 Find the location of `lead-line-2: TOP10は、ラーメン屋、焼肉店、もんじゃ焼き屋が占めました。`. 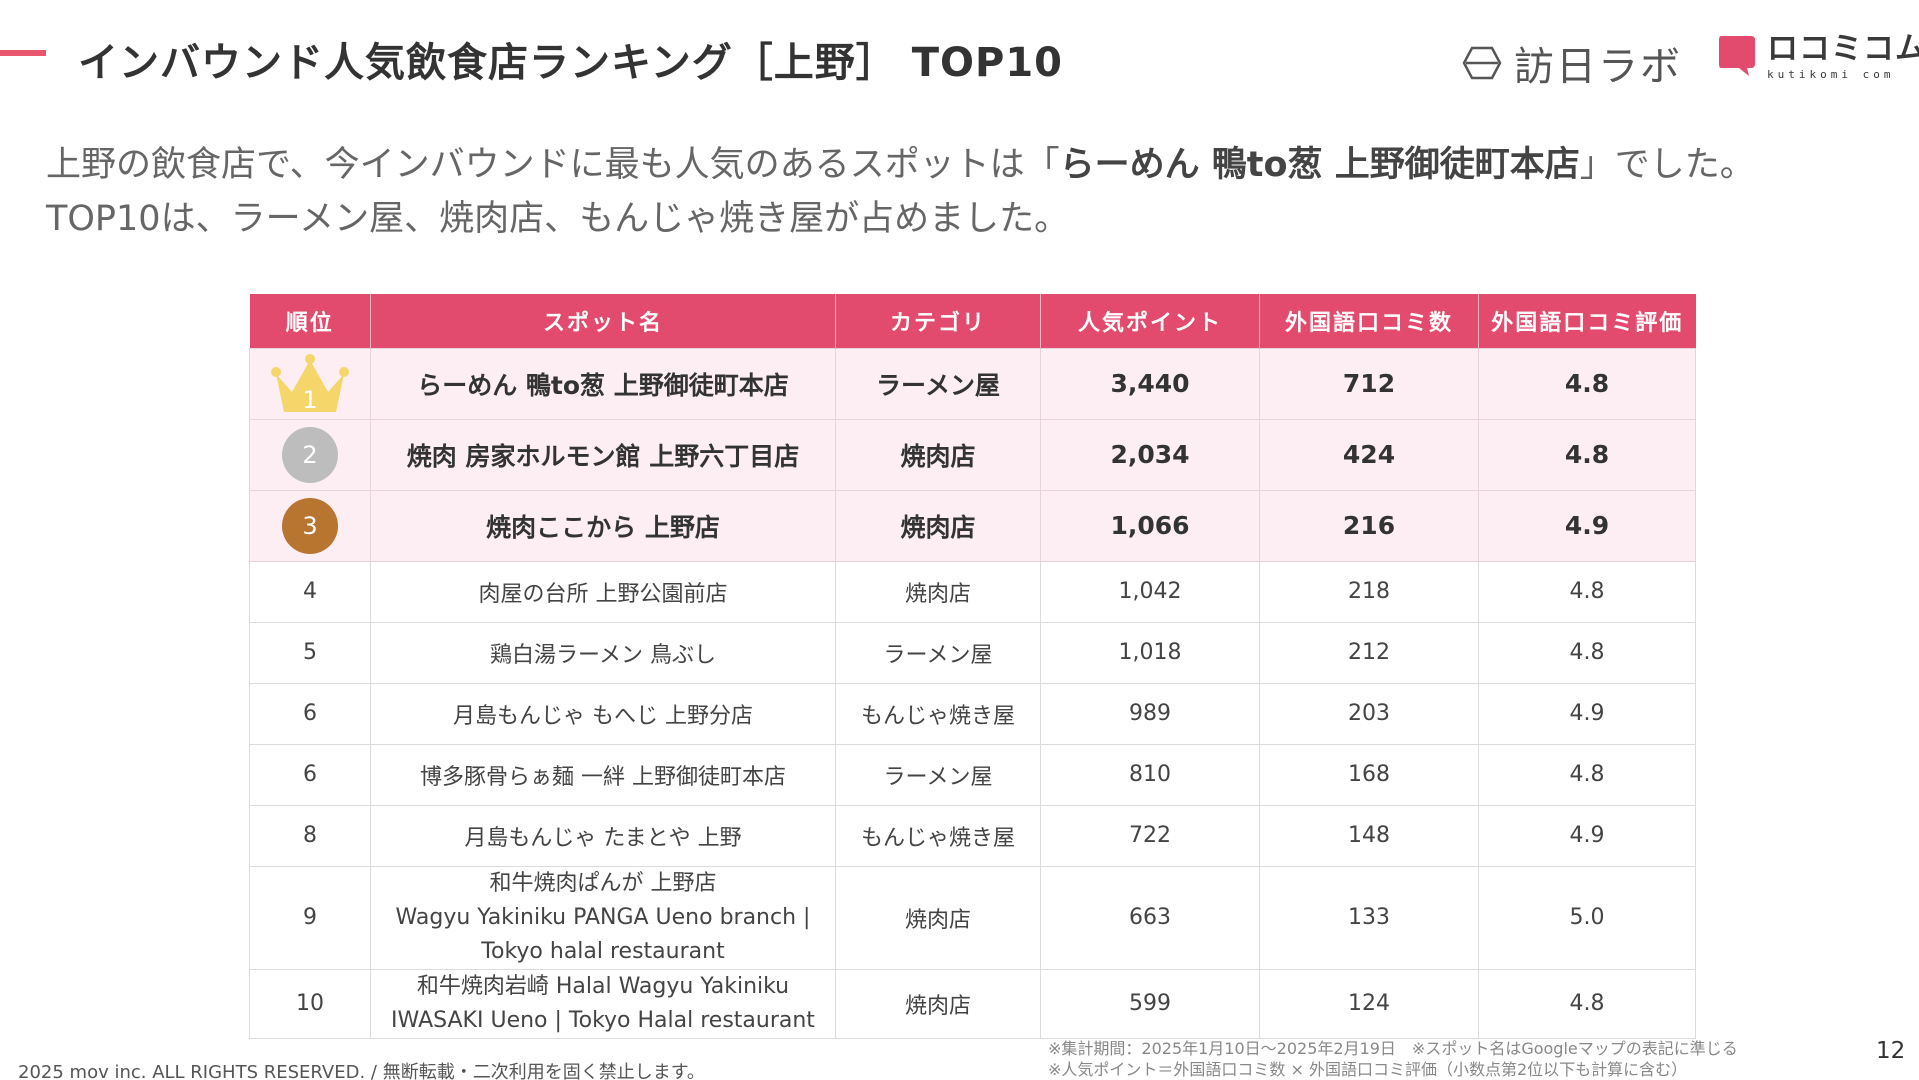

lead-line-2: TOP10は、ラーメン屋、焼肉店、もんじゃ焼き屋が占めました。 is located at coordinates (558, 219).